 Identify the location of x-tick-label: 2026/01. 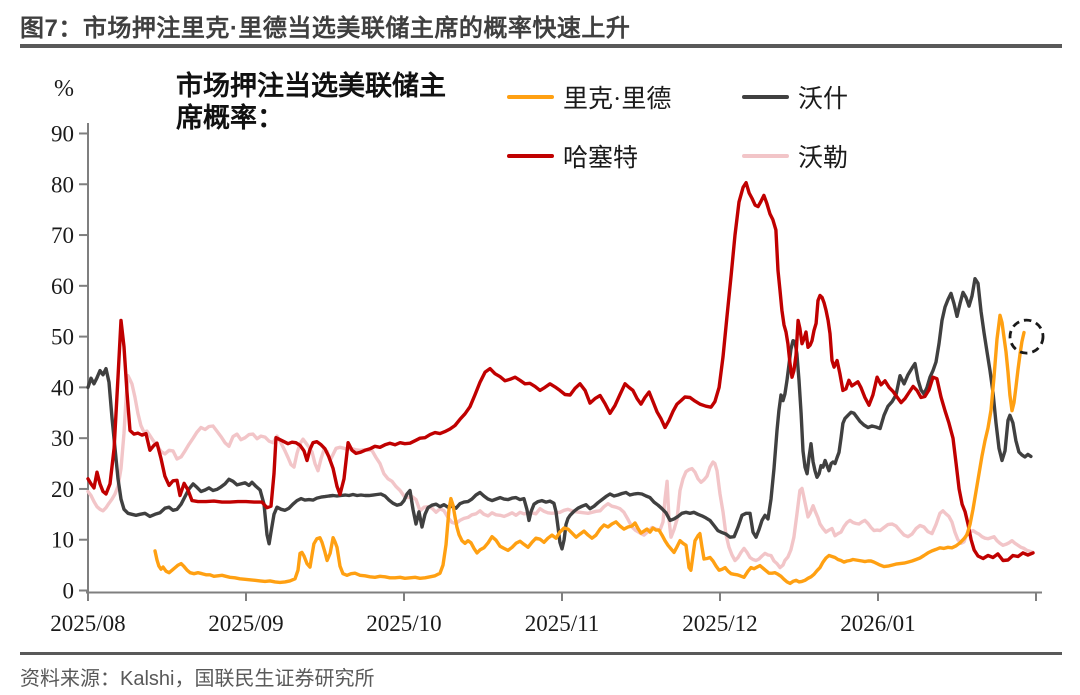
(877, 623).